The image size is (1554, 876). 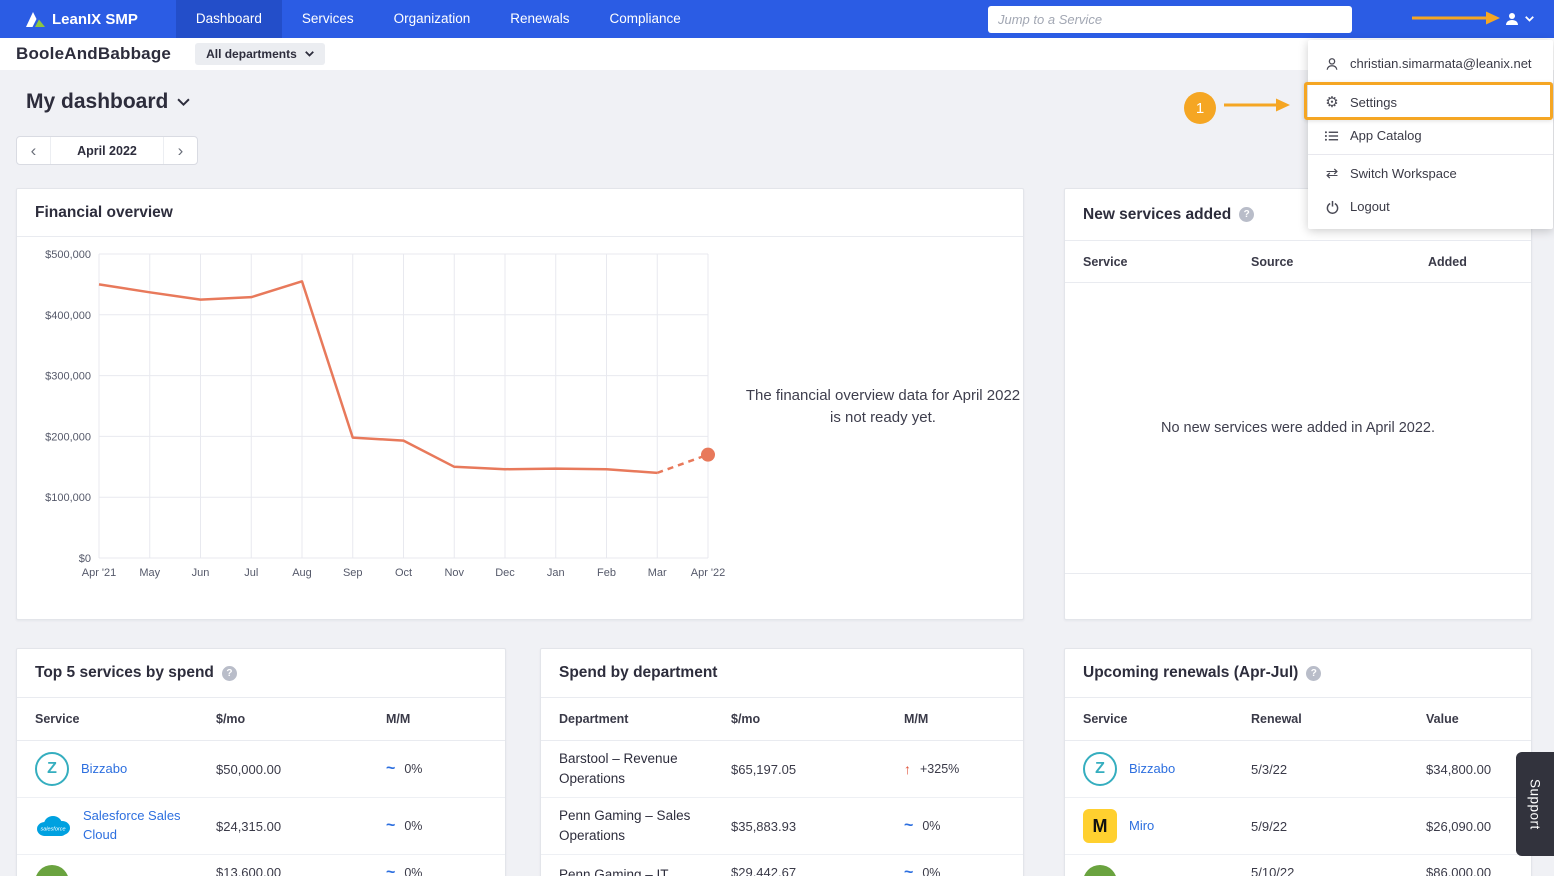 I want to click on list-icon, so click(x=1332, y=136).